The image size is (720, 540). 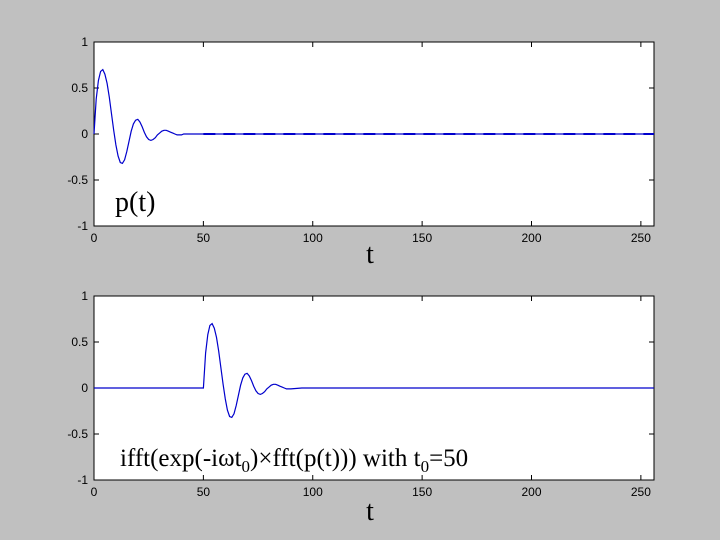 What do you see at coordinates (370, 254) in the screenshot?
I see `top-x-axis-label: t` at bounding box center [370, 254].